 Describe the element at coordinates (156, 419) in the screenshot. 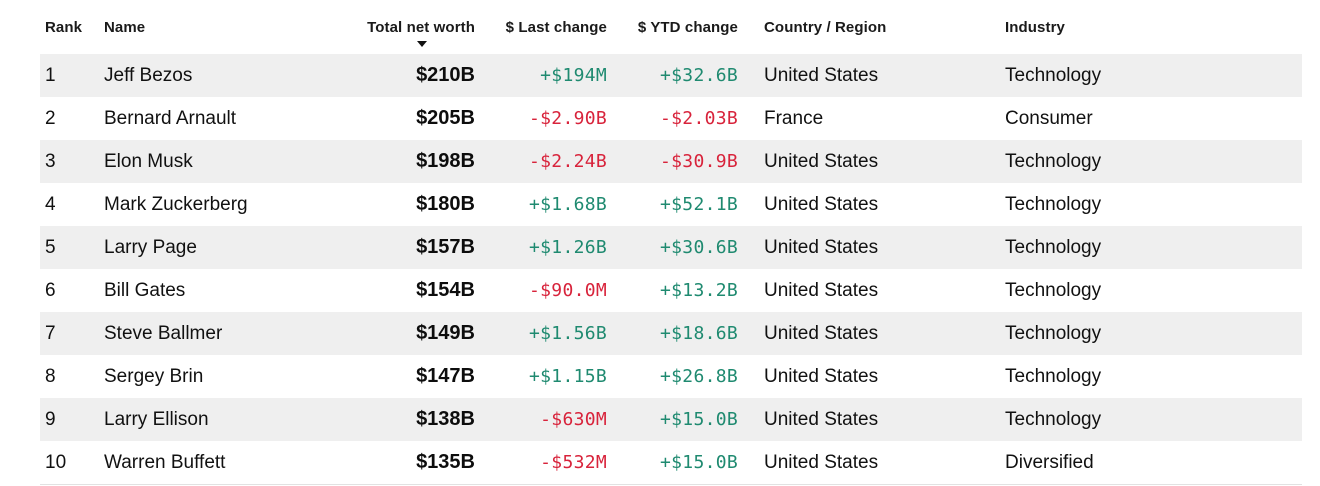

I see `name-cell: Larry Ellison` at that location.